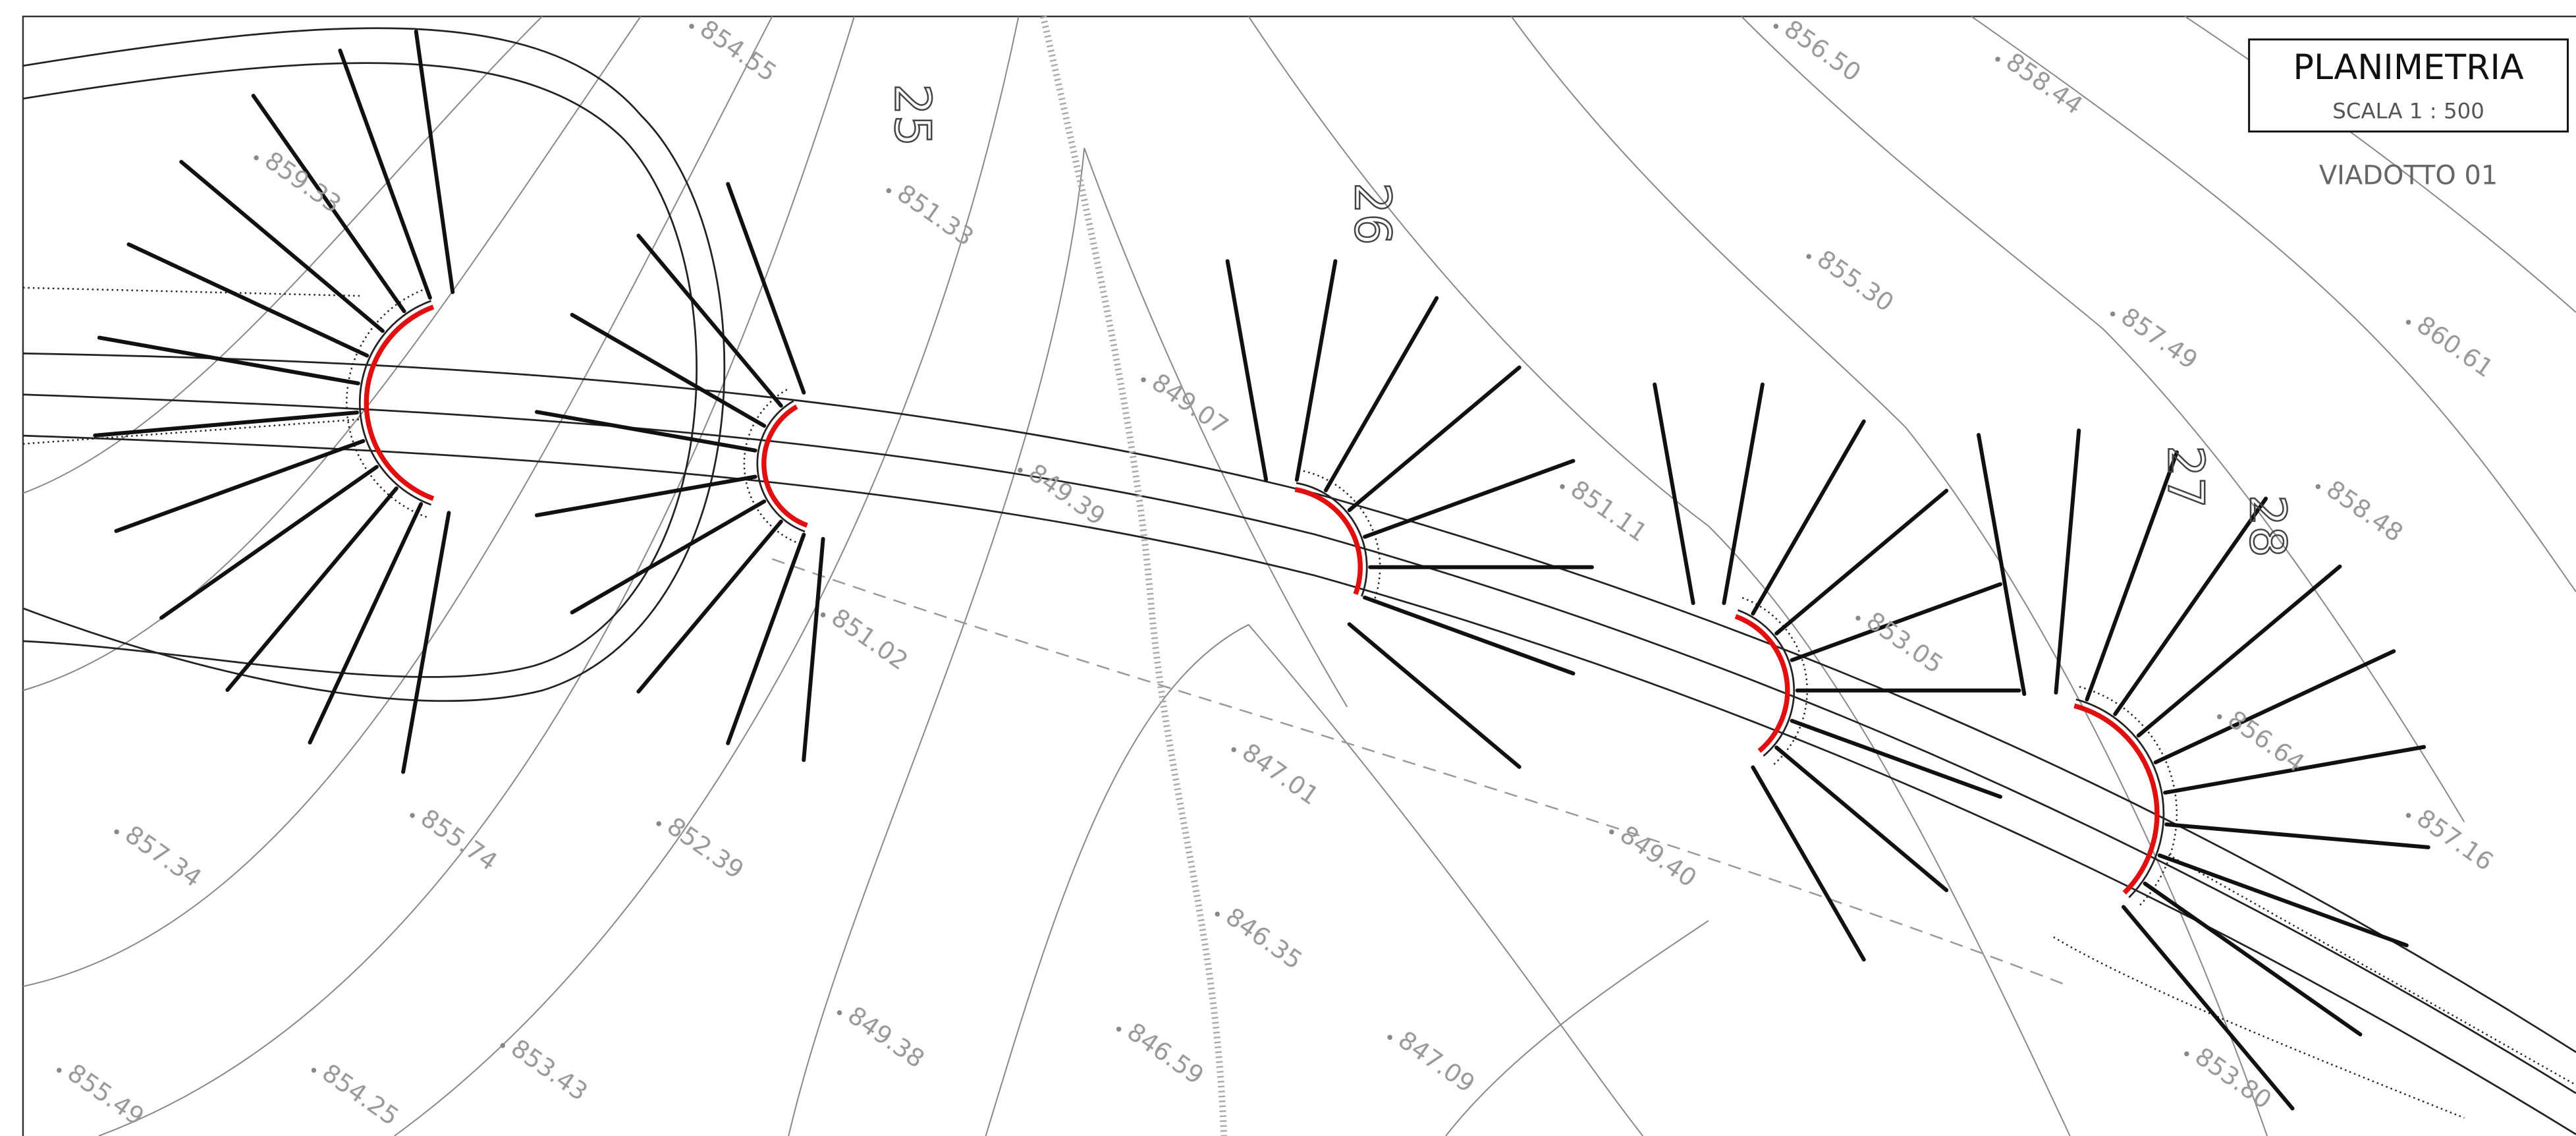  Describe the element at coordinates (1280, 773) in the screenshot. I see `spot-elevation: 847.01` at that location.